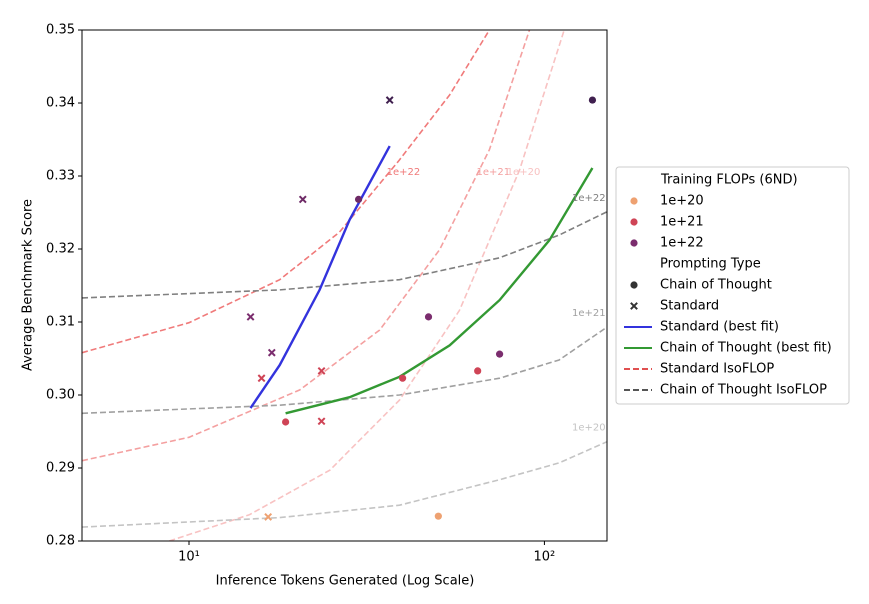  What do you see at coordinates (743, 390) in the screenshot?
I see `legend-label: Chain of Thought IsoFLOP` at bounding box center [743, 390].